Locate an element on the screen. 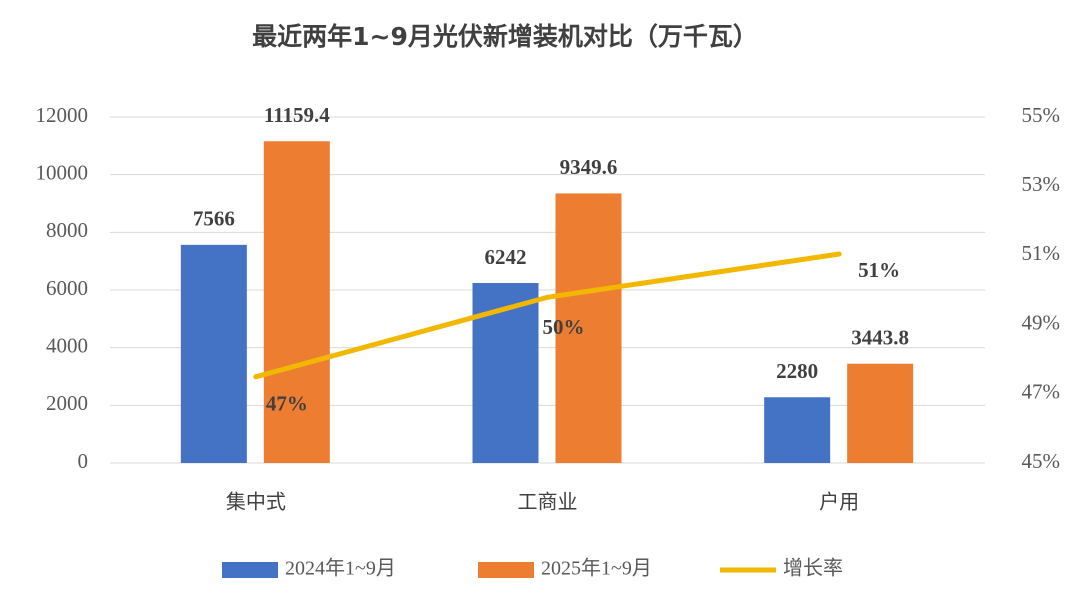 This screenshot has width=1080, height=610. y2-tick-label: 55% is located at coordinates (1041, 115).